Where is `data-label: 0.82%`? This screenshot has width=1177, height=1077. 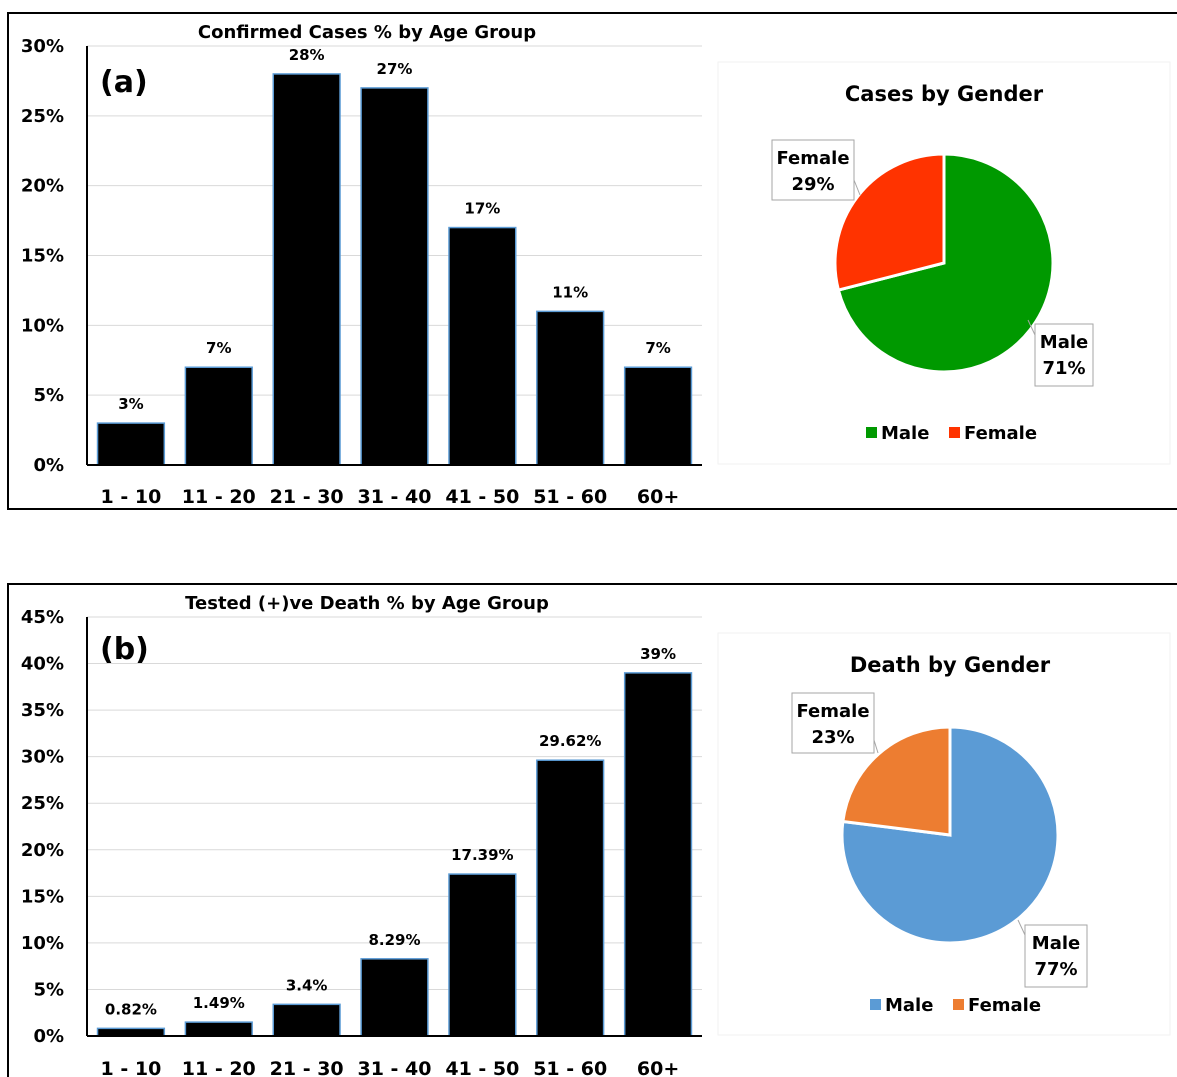 data-label: 0.82% is located at coordinates (131, 1009).